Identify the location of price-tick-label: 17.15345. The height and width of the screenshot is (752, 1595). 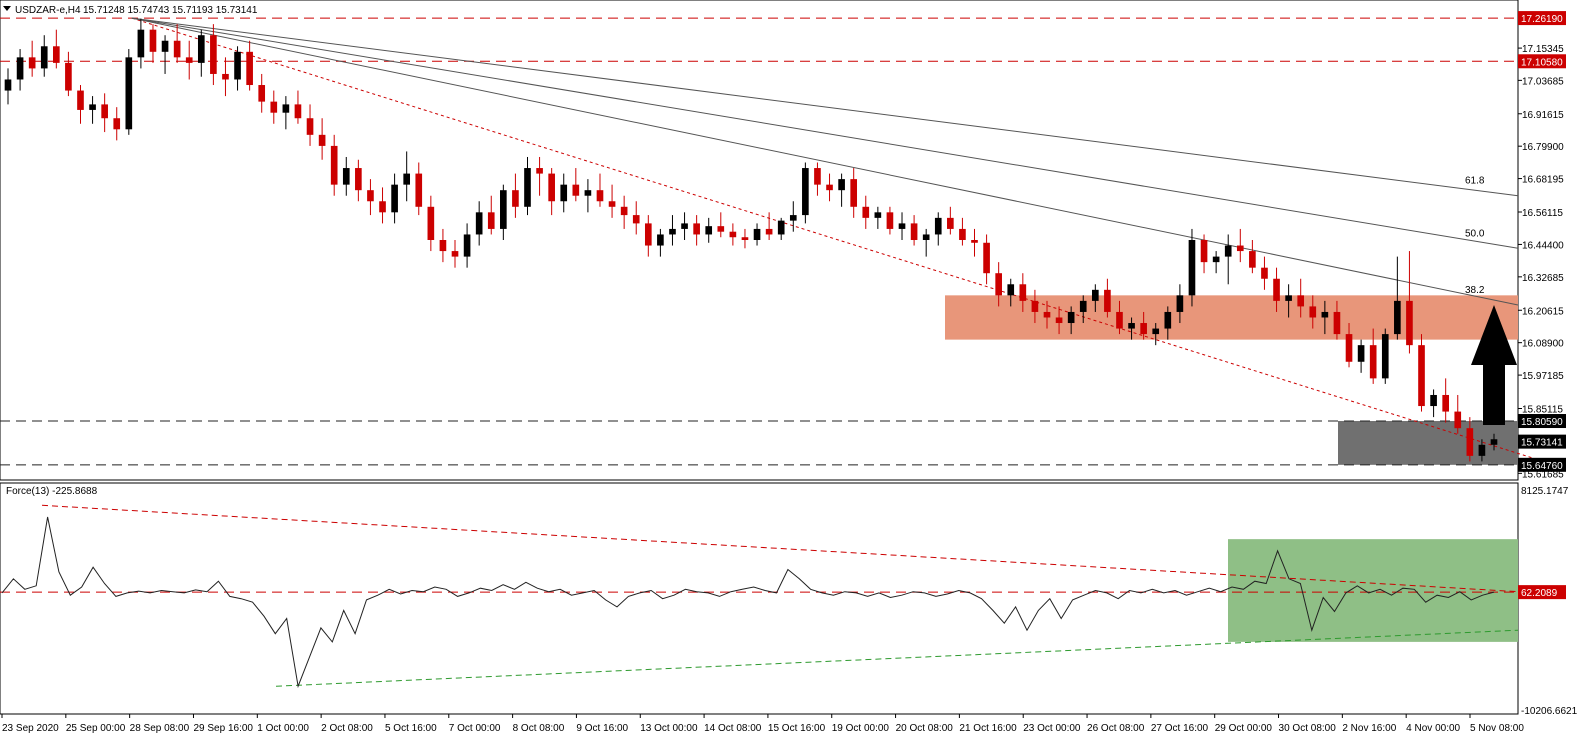
(1543, 49).